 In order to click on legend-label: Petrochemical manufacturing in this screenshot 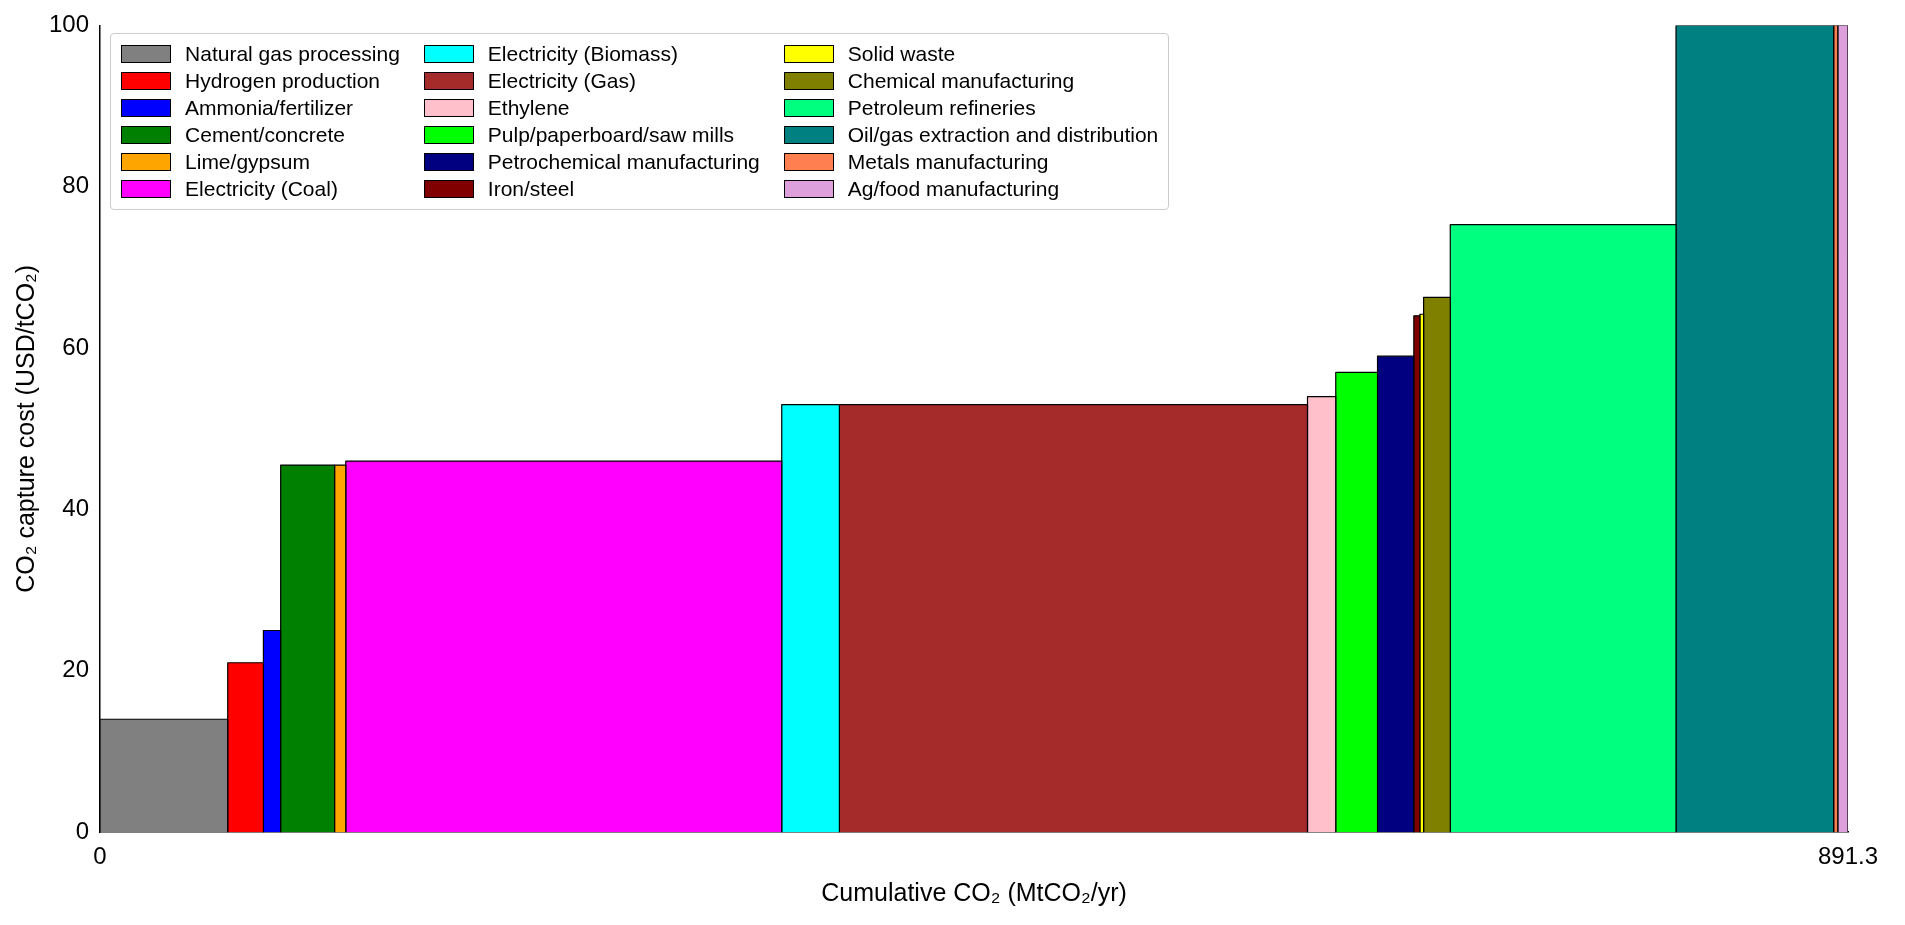, I will do `click(623, 162)`.